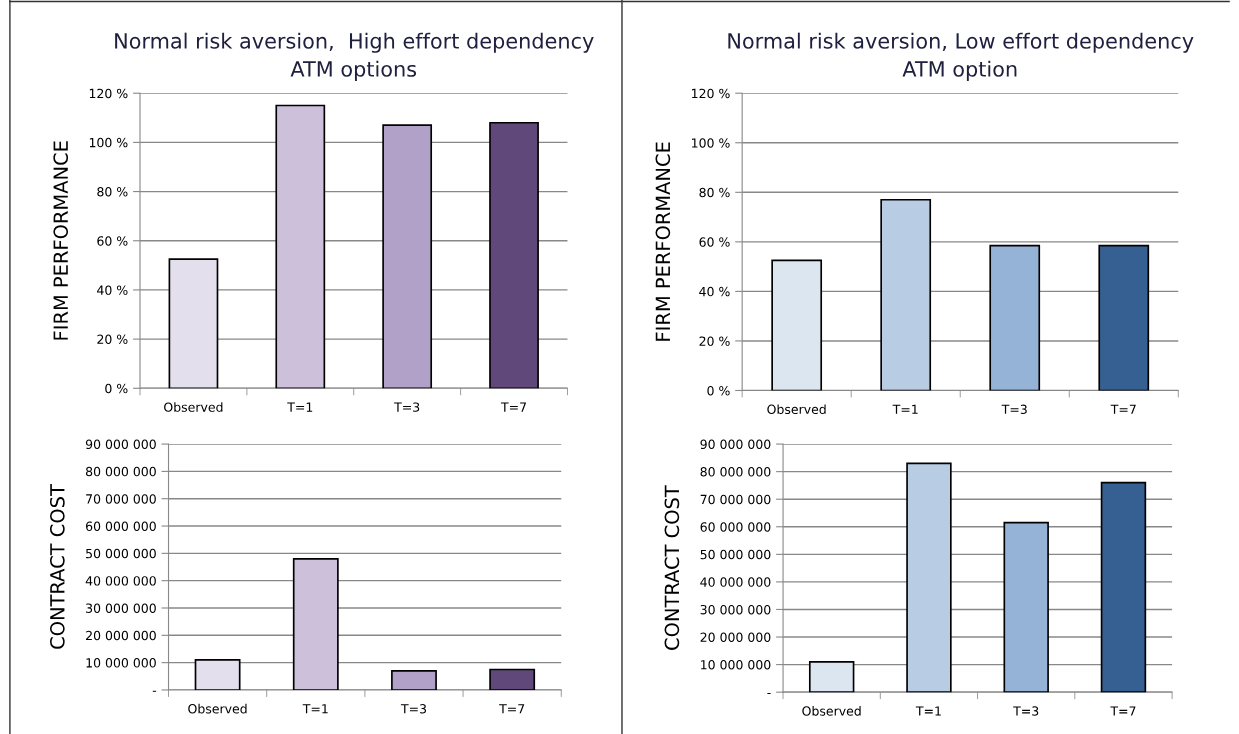  What do you see at coordinates (961, 56) in the screenshot?
I see `chart-title: Normal risk aversion, Low effort dependency ATM option` at bounding box center [961, 56].